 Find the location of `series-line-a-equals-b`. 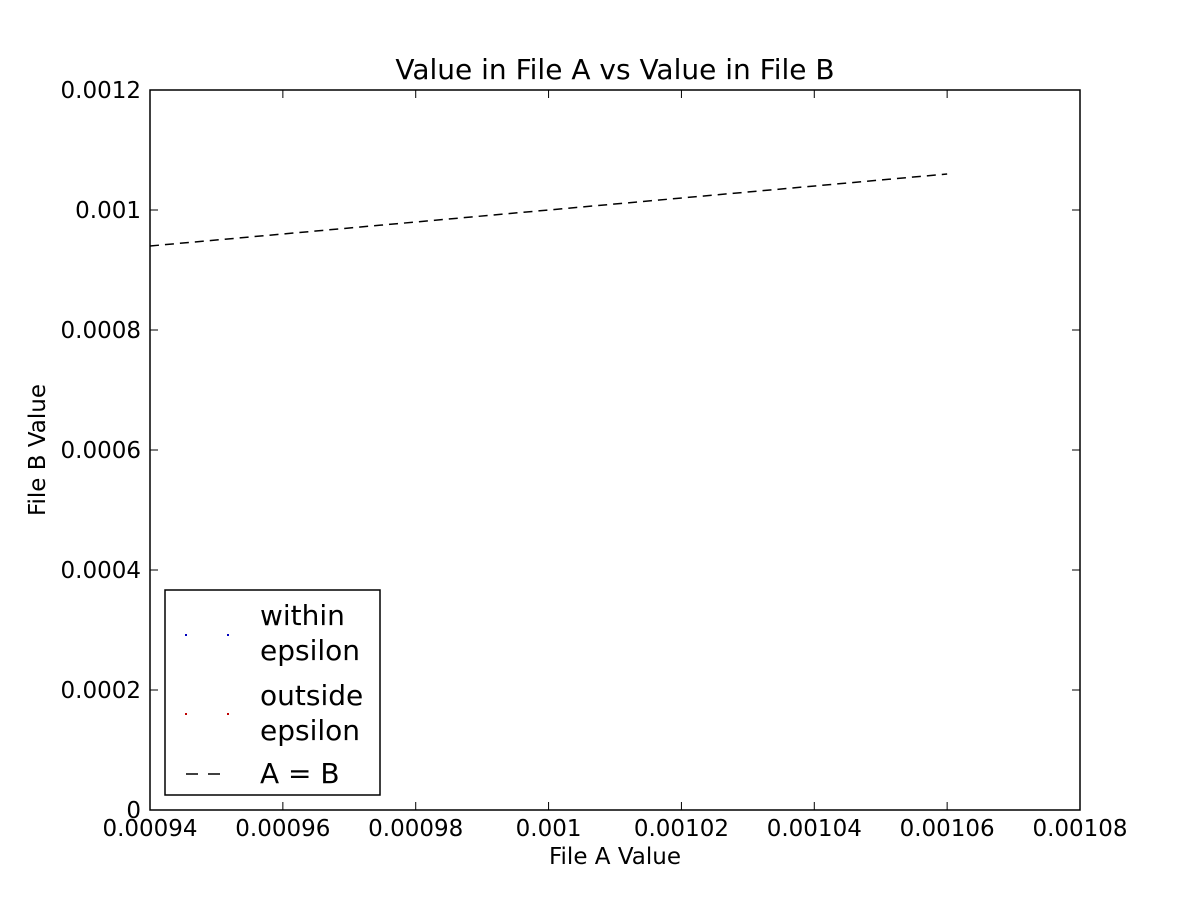

series-line-a-equals-b is located at coordinates (548, 210).